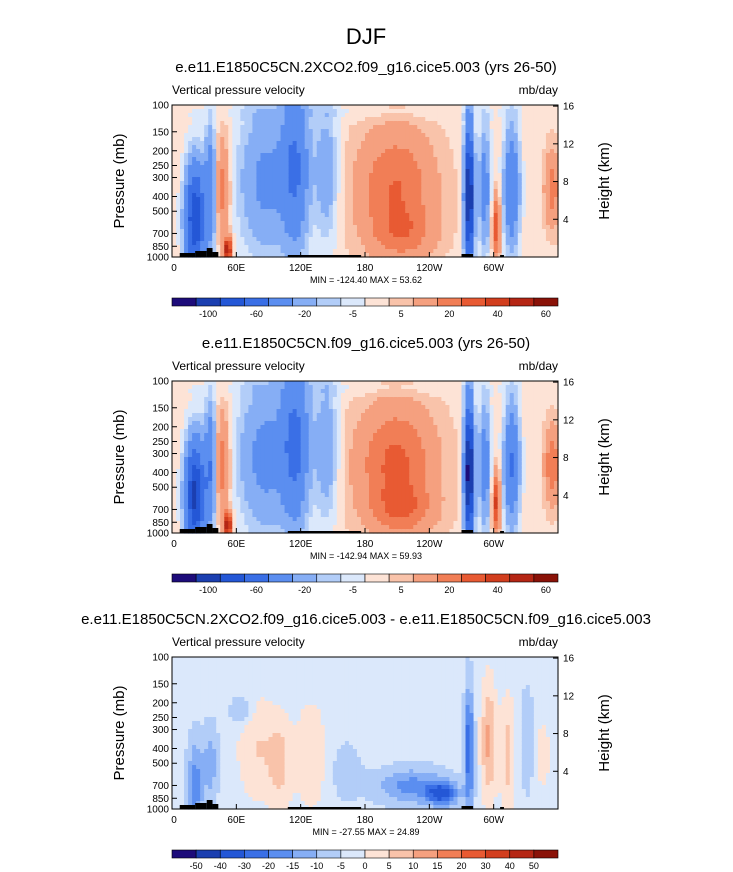 The image size is (733, 872). What do you see at coordinates (353, 302) in the screenshot?
I see `colorbar-box` at bounding box center [353, 302].